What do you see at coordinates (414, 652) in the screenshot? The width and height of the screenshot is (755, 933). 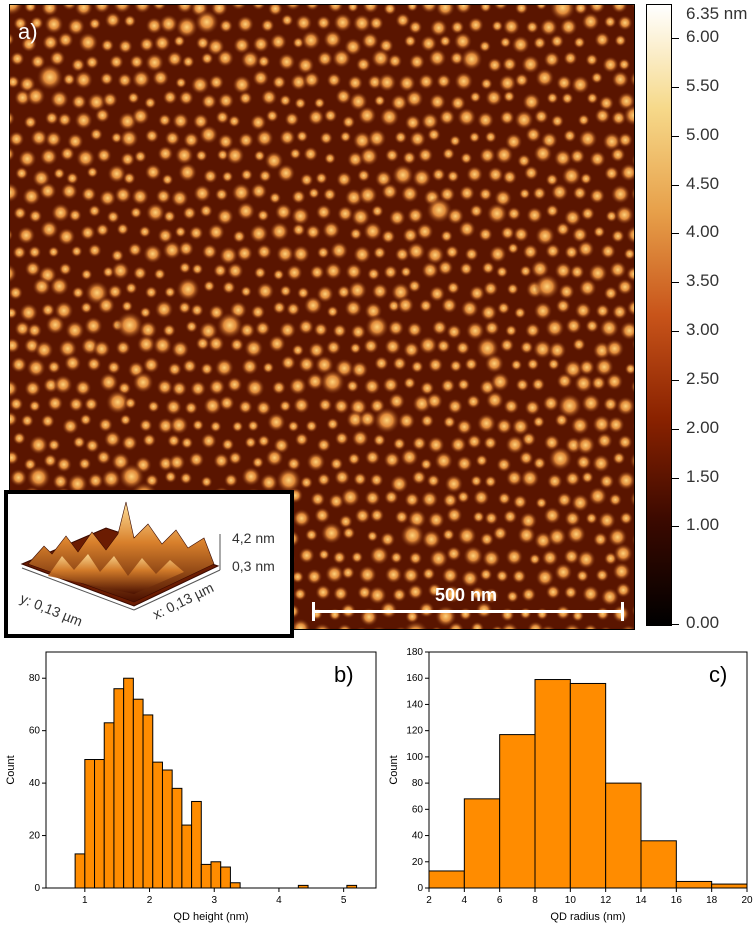 I see `y-tick-label: 180` at bounding box center [414, 652].